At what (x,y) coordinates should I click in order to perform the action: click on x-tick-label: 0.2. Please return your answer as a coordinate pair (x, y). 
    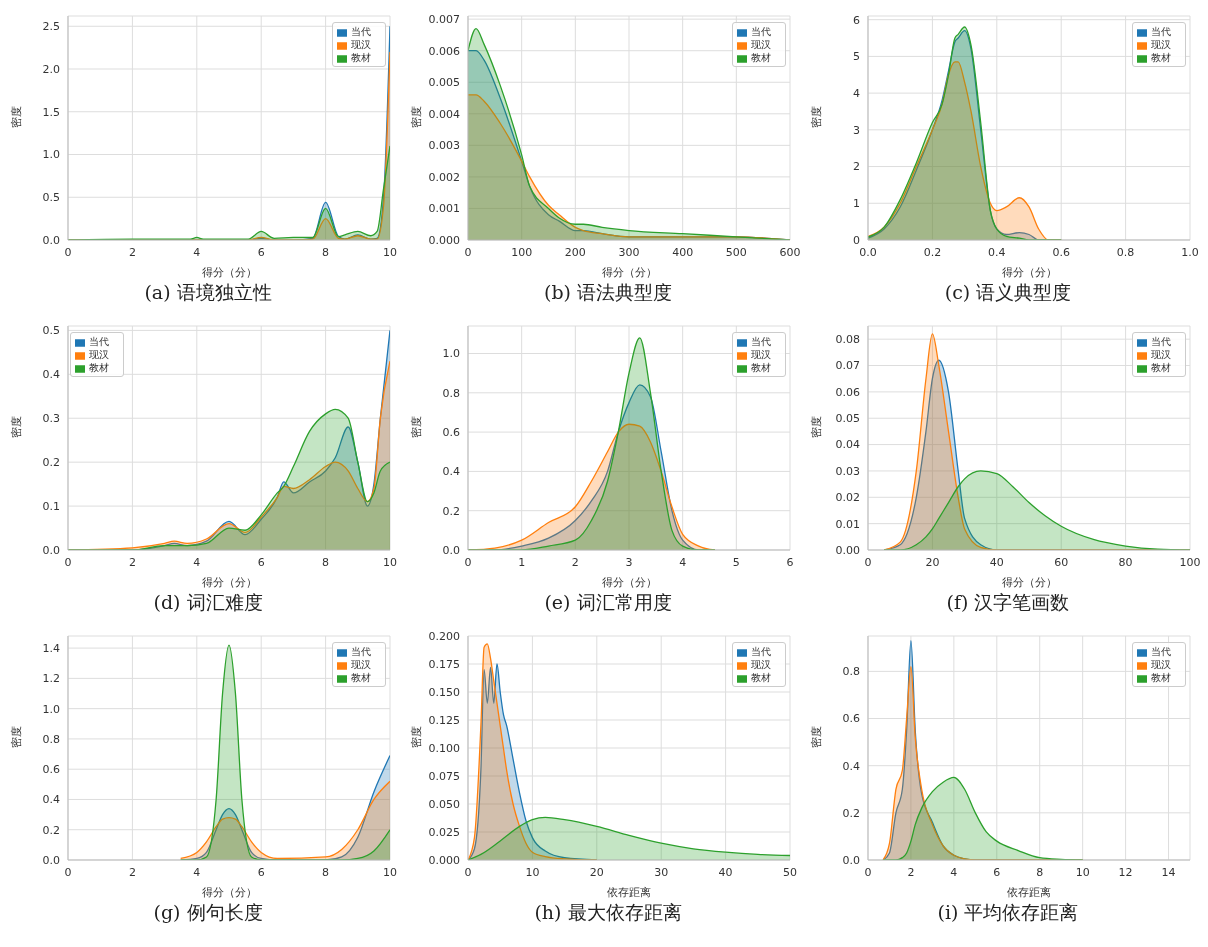
    Looking at the image, I should click on (932, 252).